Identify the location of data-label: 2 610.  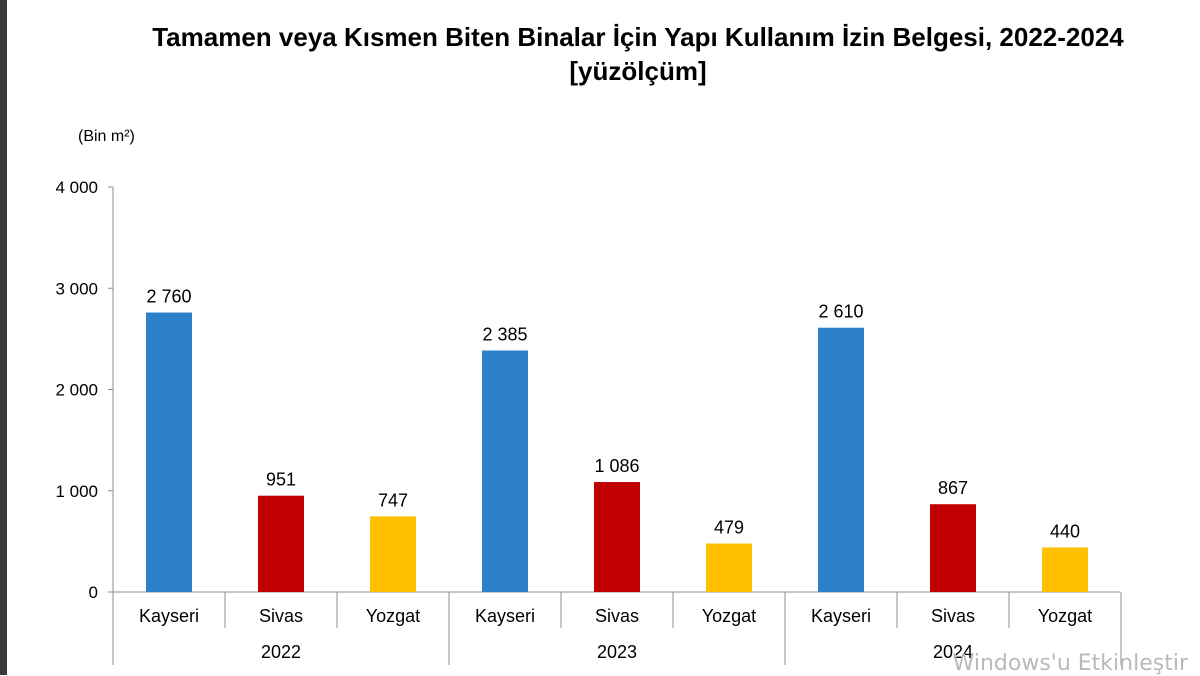
(840, 312).